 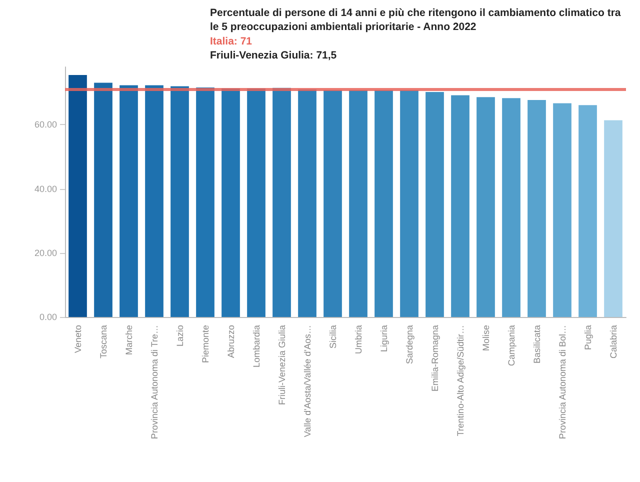 What do you see at coordinates (48, 317) in the screenshot?
I see `y-tick-label: 0.00` at bounding box center [48, 317].